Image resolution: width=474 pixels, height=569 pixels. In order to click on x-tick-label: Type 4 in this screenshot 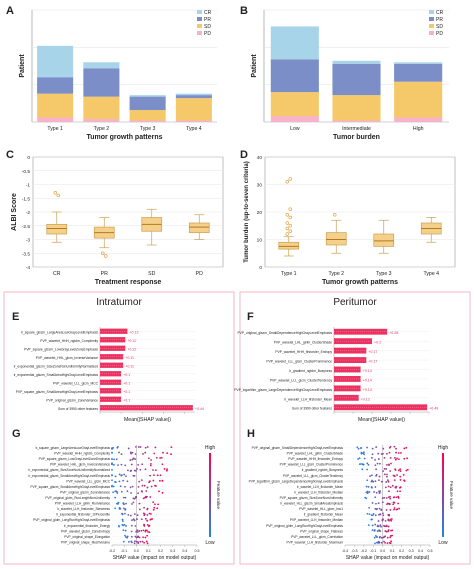, I will do `click(194, 129)`.